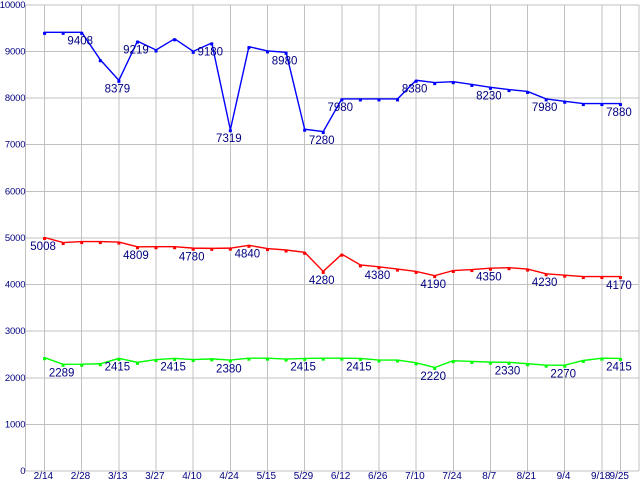 This screenshot has width=640, height=480. I want to click on svg-text: 2330, so click(508, 372).